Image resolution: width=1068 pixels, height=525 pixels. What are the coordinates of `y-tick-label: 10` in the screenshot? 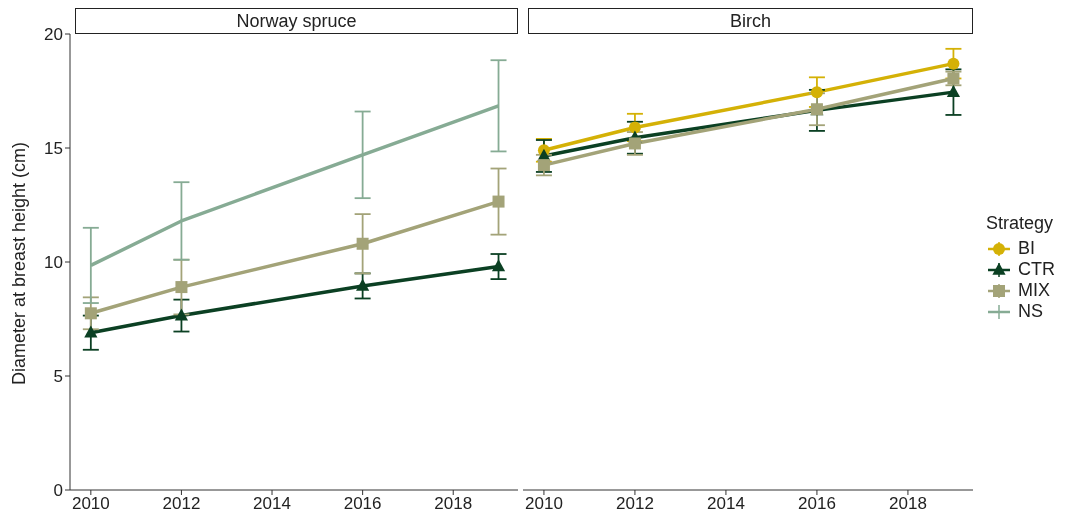 It's located at (53, 263).